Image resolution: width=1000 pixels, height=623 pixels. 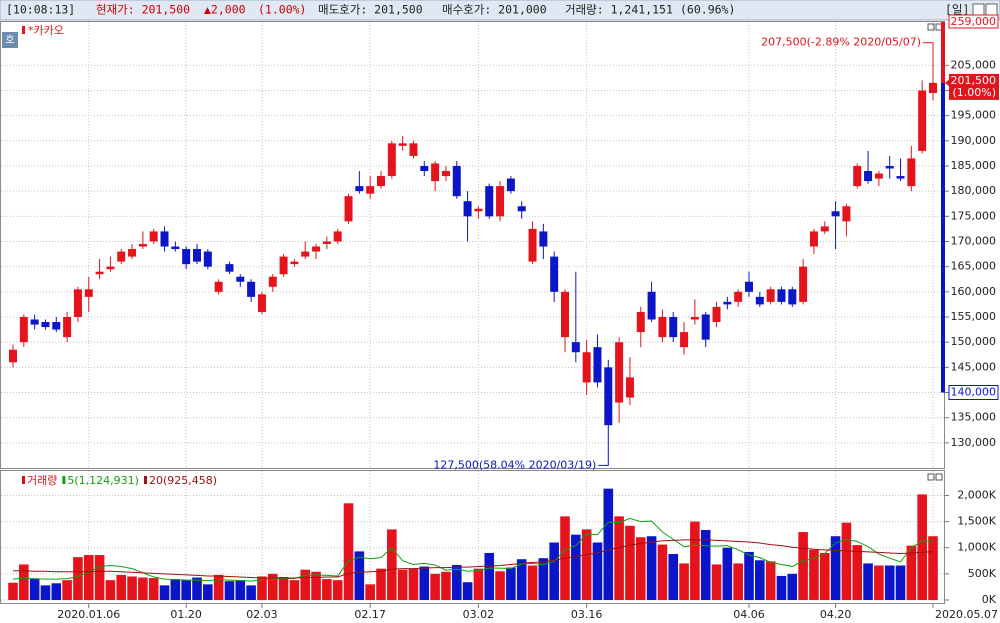 I want to click on ask: 매도호가: 201,500, so click(x=370, y=10).